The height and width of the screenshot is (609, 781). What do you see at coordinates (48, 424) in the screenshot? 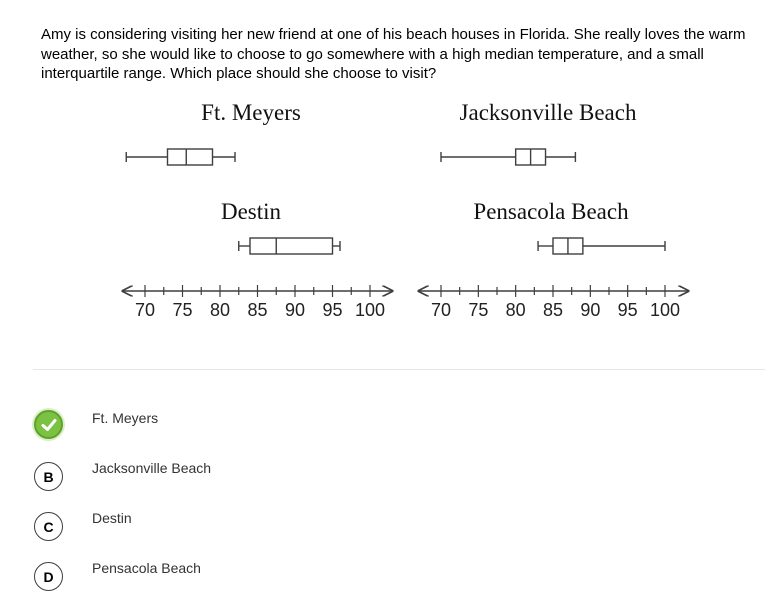
I see `checkmark-icon` at bounding box center [48, 424].